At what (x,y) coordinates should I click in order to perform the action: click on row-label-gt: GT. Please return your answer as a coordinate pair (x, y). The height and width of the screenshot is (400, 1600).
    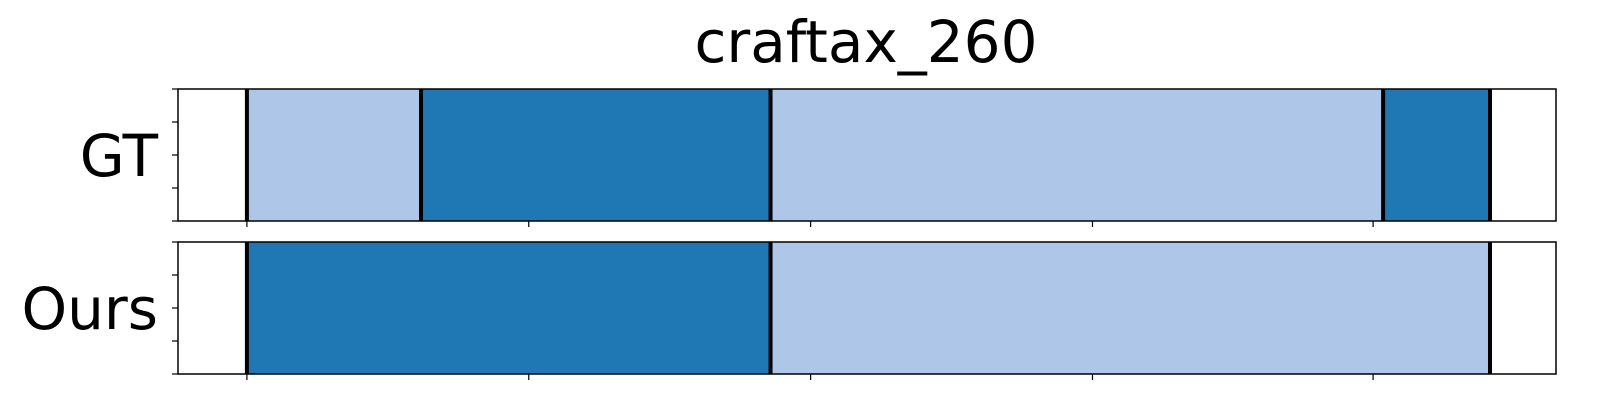
    Looking at the image, I should click on (119, 156).